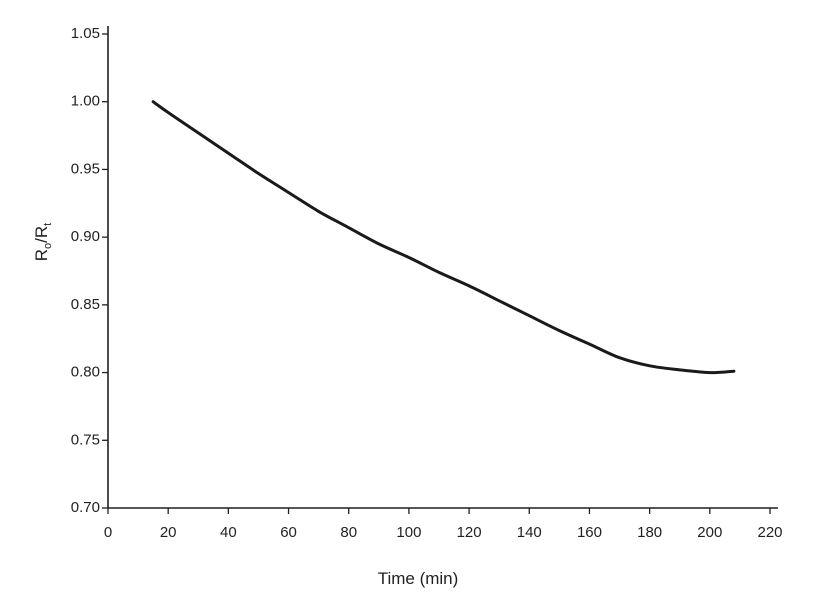 The image size is (820, 605). What do you see at coordinates (168, 532) in the screenshot?
I see `x-tick-label: 20` at bounding box center [168, 532].